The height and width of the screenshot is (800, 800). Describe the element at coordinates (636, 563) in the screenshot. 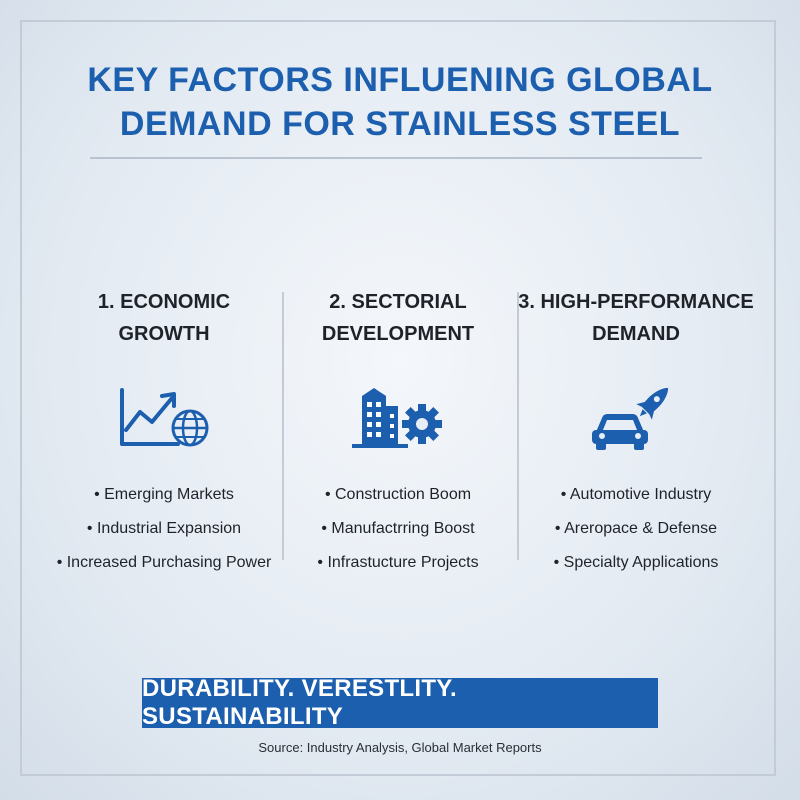

I see `list-item: Specialty Applications` at that location.